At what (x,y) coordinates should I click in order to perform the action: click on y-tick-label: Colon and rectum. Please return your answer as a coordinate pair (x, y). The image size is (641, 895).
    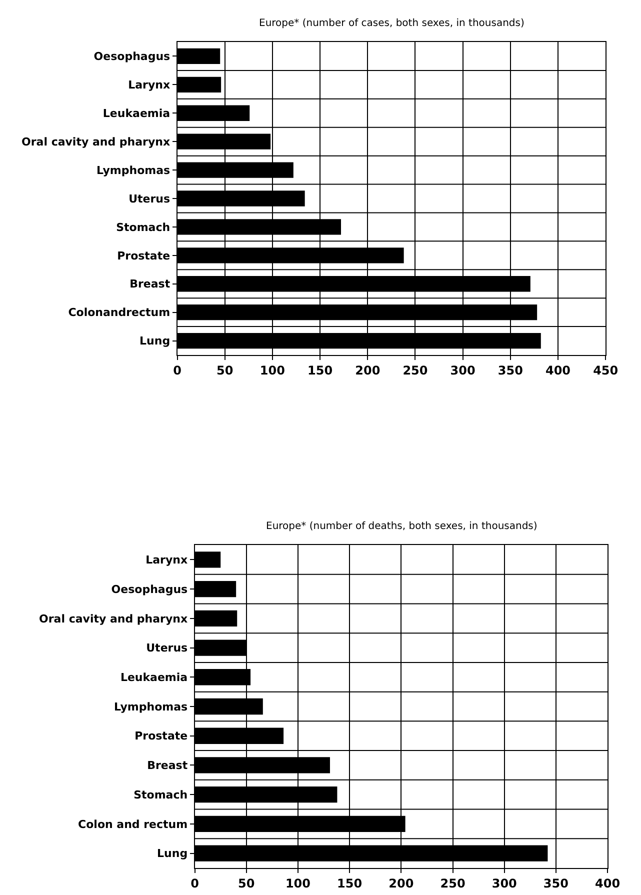
    Looking at the image, I should click on (133, 824).